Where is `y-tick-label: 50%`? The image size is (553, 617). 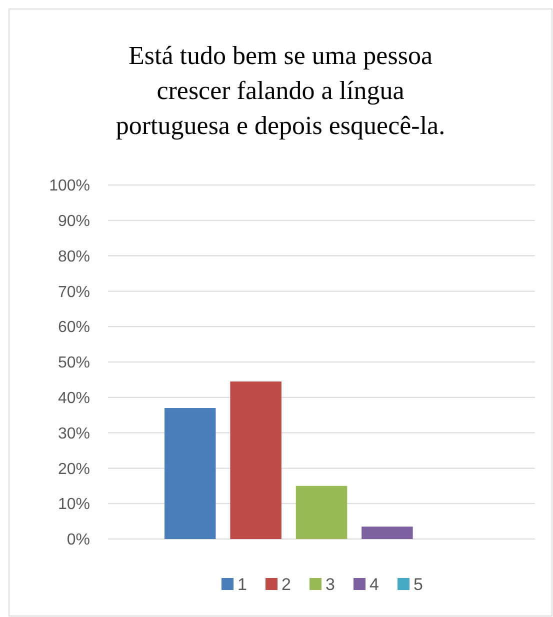
y-tick-label: 50% is located at coordinates (74, 363).